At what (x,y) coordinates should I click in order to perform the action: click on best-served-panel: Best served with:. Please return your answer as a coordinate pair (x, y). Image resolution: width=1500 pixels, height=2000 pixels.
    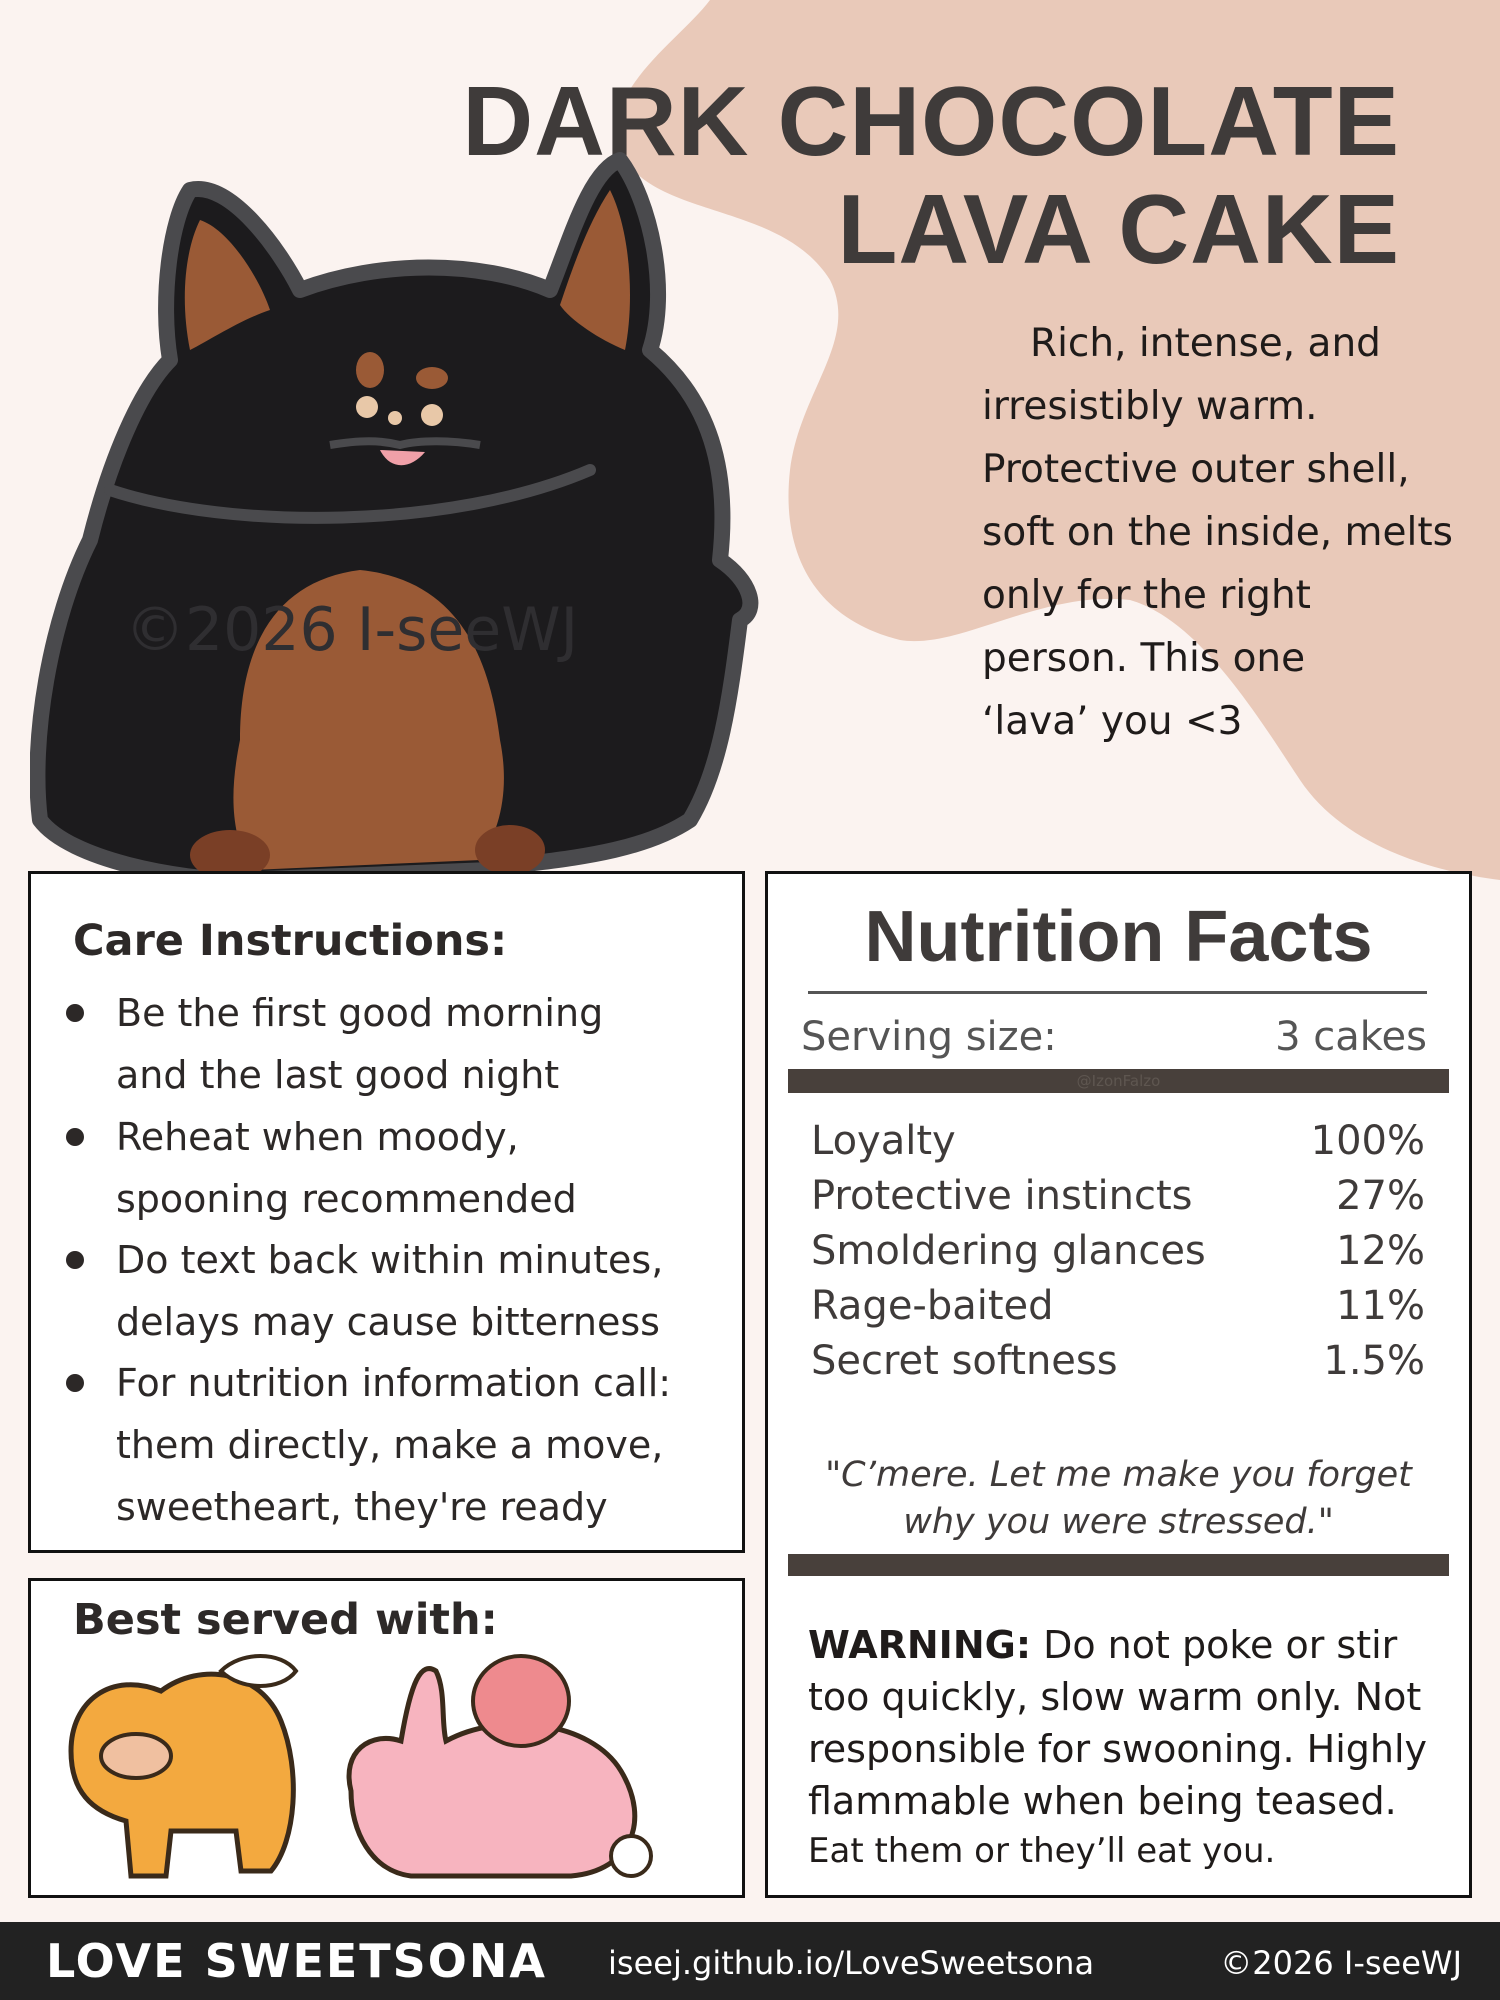
    Looking at the image, I should click on (386, 1738).